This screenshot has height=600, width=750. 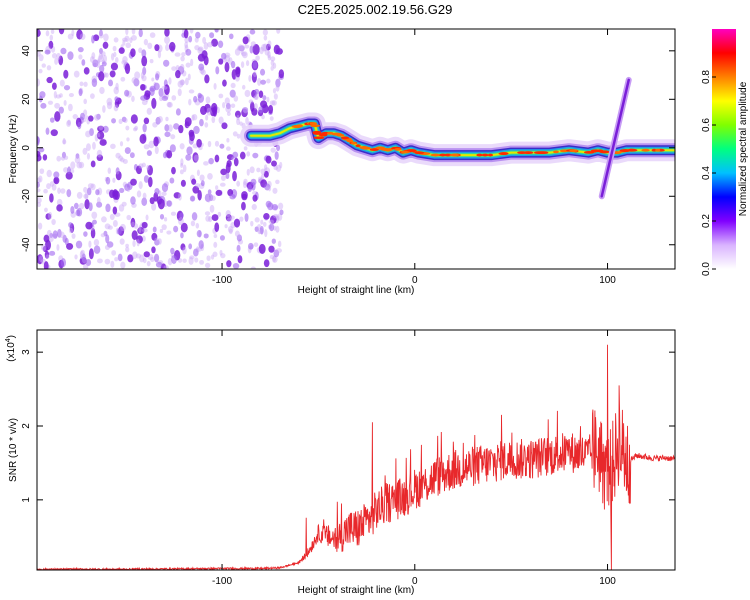 What do you see at coordinates (26, 51) in the screenshot?
I see `spectrogram-y-tick-label: 40` at bounding box center [26, 51].